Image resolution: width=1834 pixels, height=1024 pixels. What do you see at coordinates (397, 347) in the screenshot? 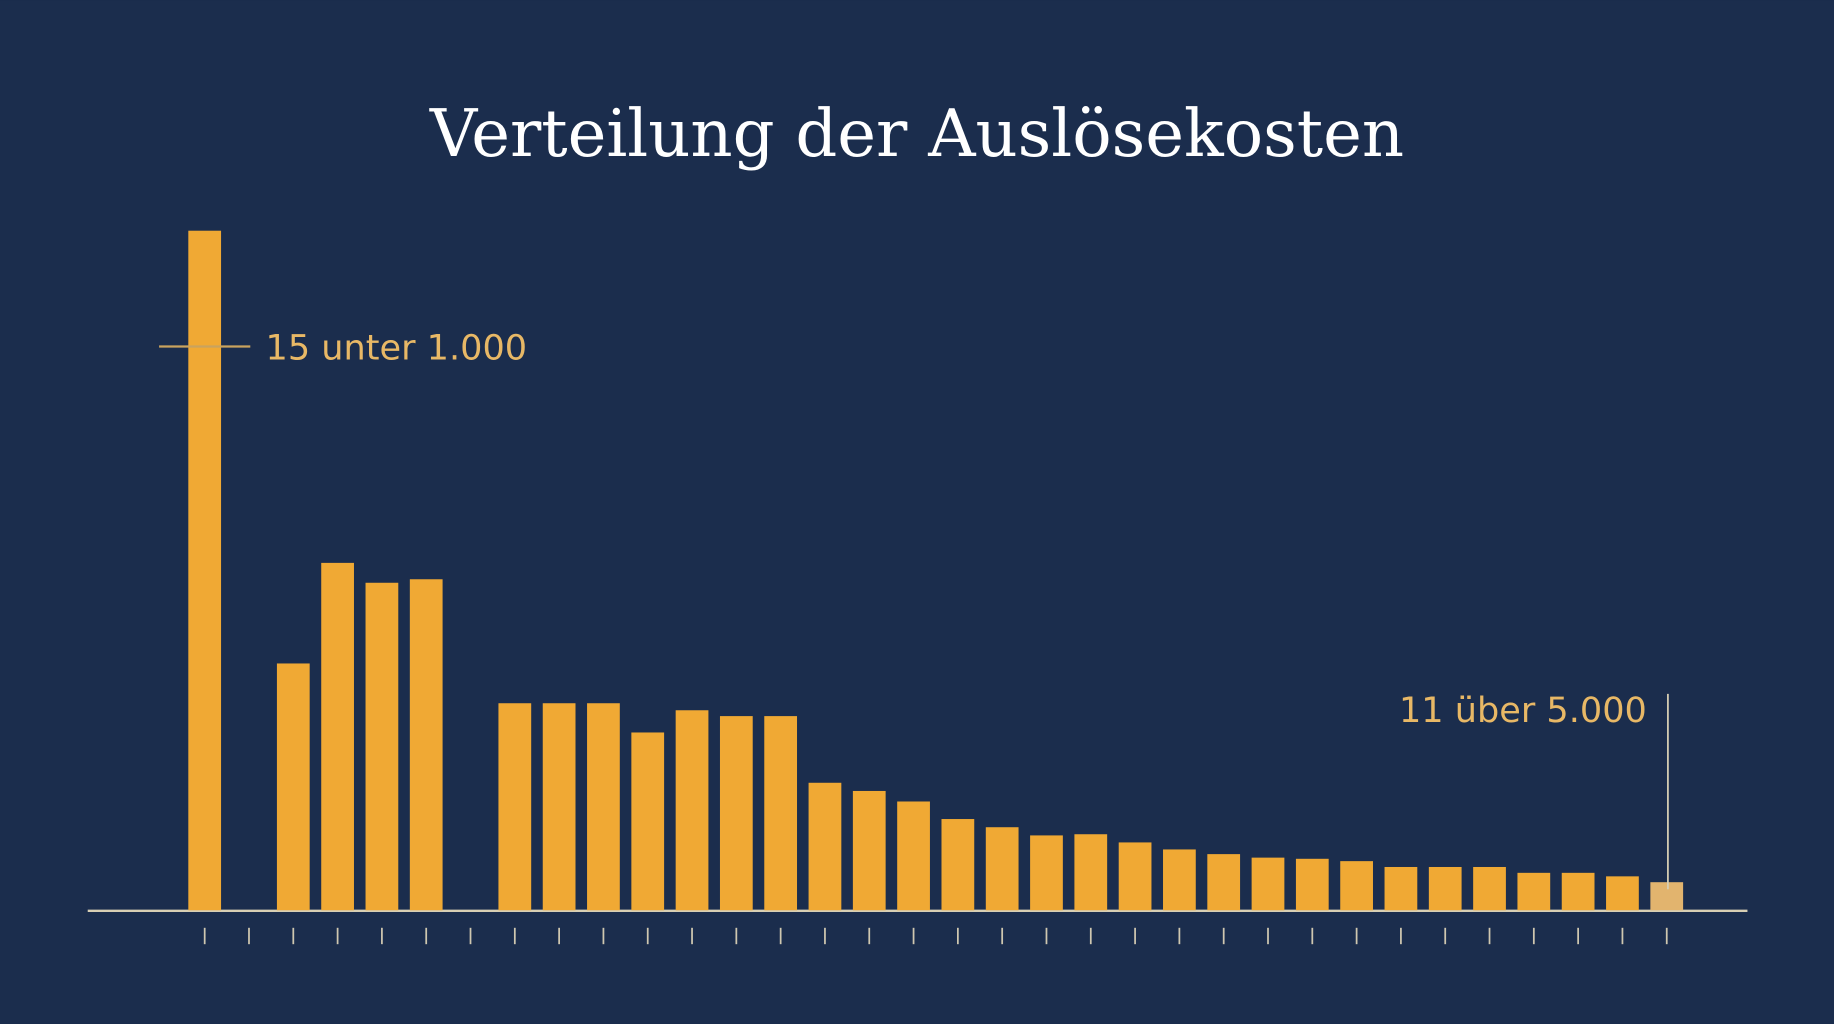
I see `annotation: 15 unter 1.000` at bounding box center [397, 347].